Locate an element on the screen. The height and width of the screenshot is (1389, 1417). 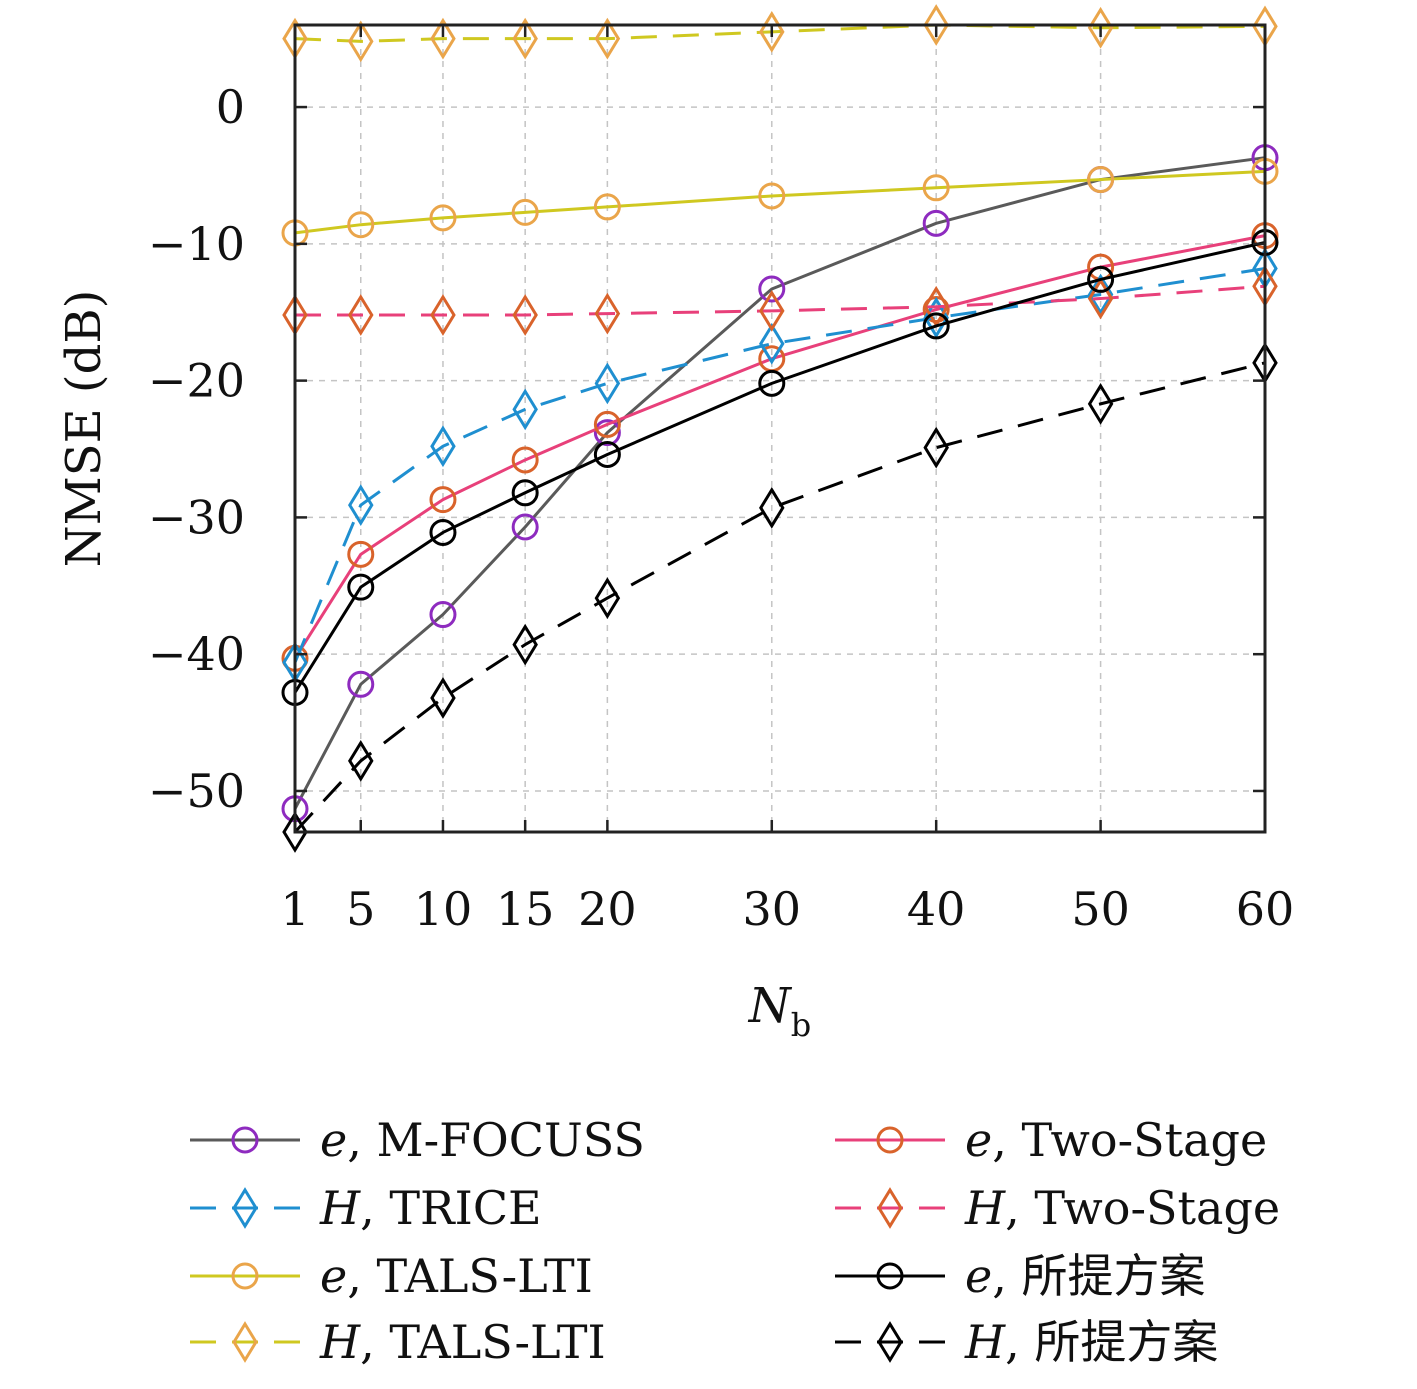
legend-entry: H, Two-Stage is located at coordinates (1057, 1208).